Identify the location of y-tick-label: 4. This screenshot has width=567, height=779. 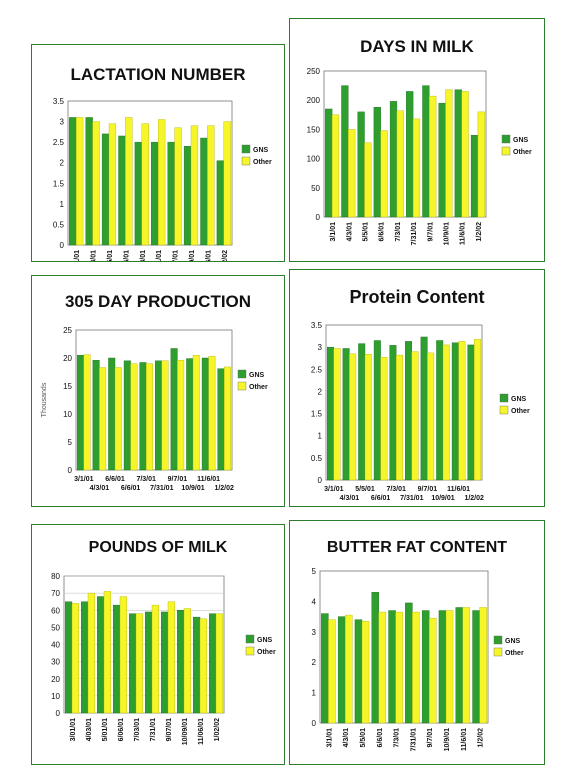
(314, 601).